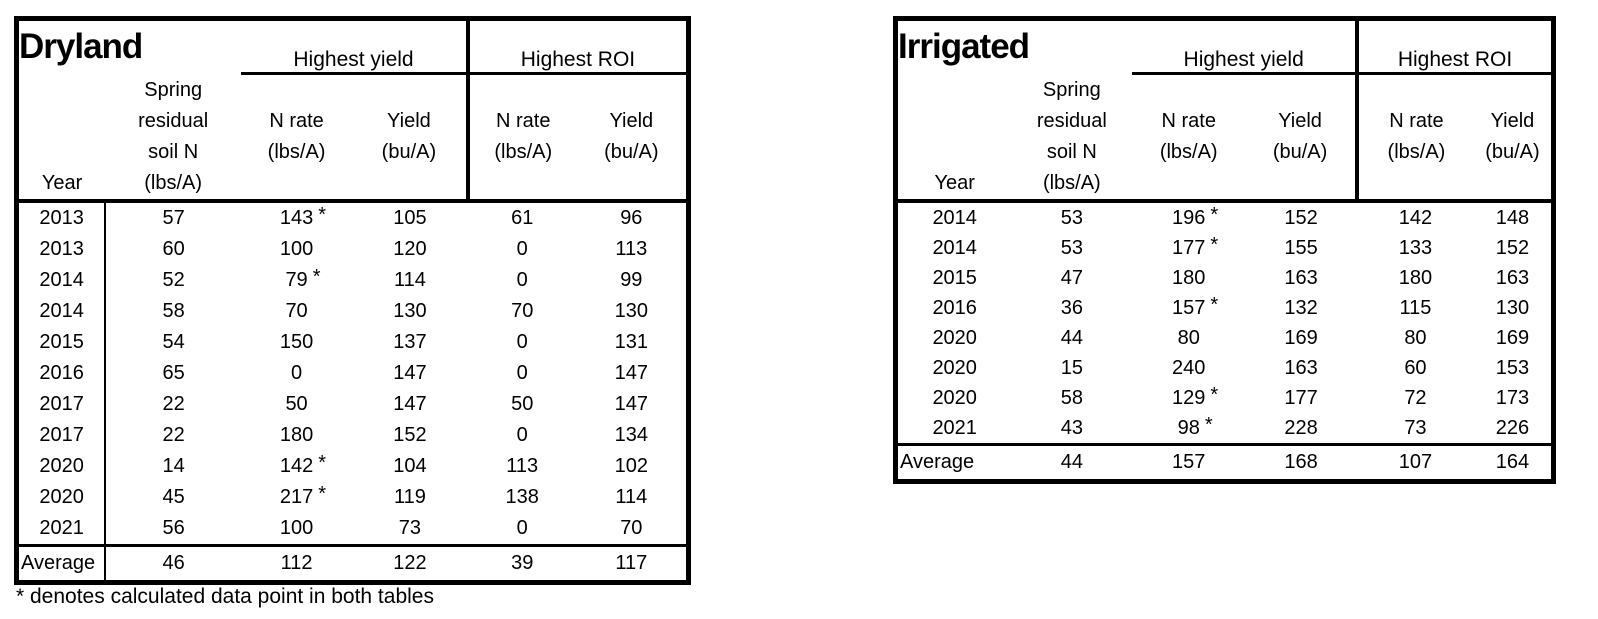 The image size is (1598, 619). What do you see at coordinates (1071, 277) in the screenshot?
I see `cell-spring-n: 47` at bounding box center [1071, 277].